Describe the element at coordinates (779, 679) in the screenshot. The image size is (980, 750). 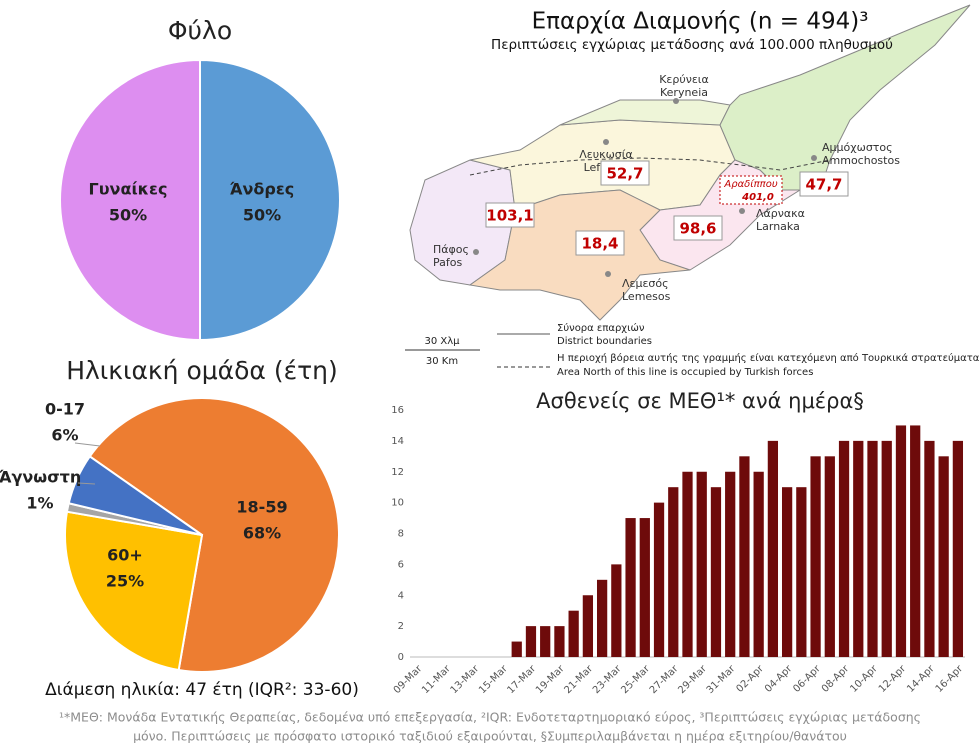
I see `x-tick-label: 04-Apr` at that location.